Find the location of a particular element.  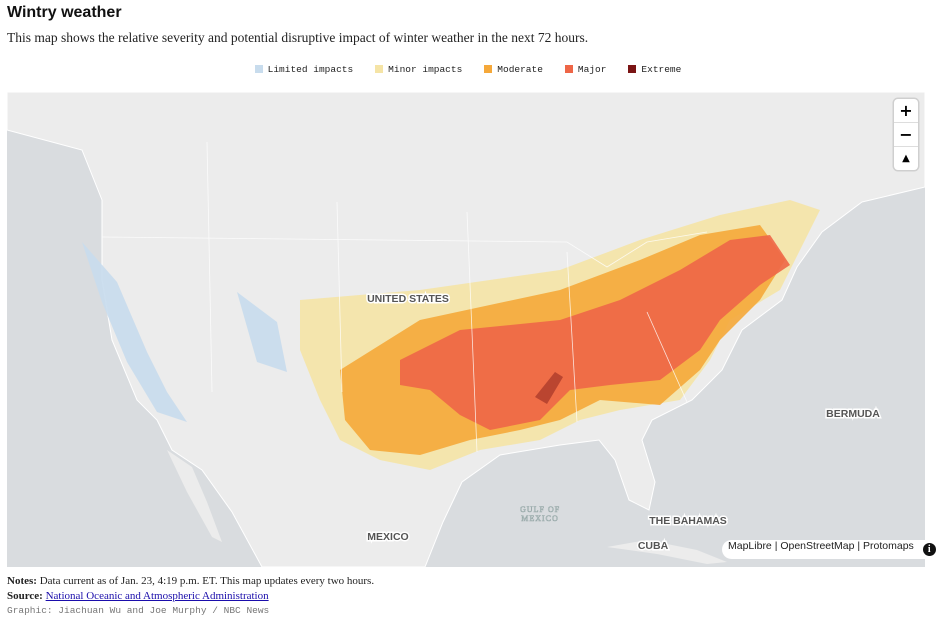

legend-item: Moderate is located at coordinates (513, 69).